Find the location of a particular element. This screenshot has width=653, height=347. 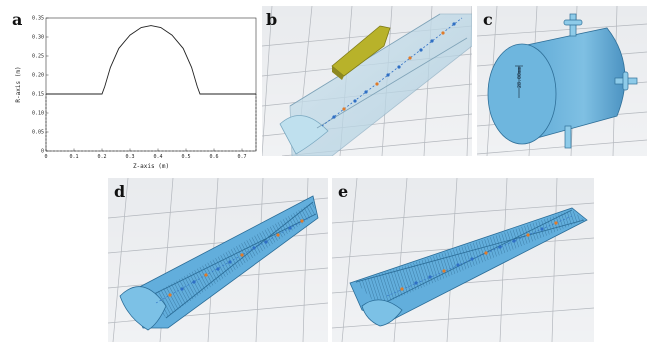

panel-label-b: b is located at coordinates (272, 19).